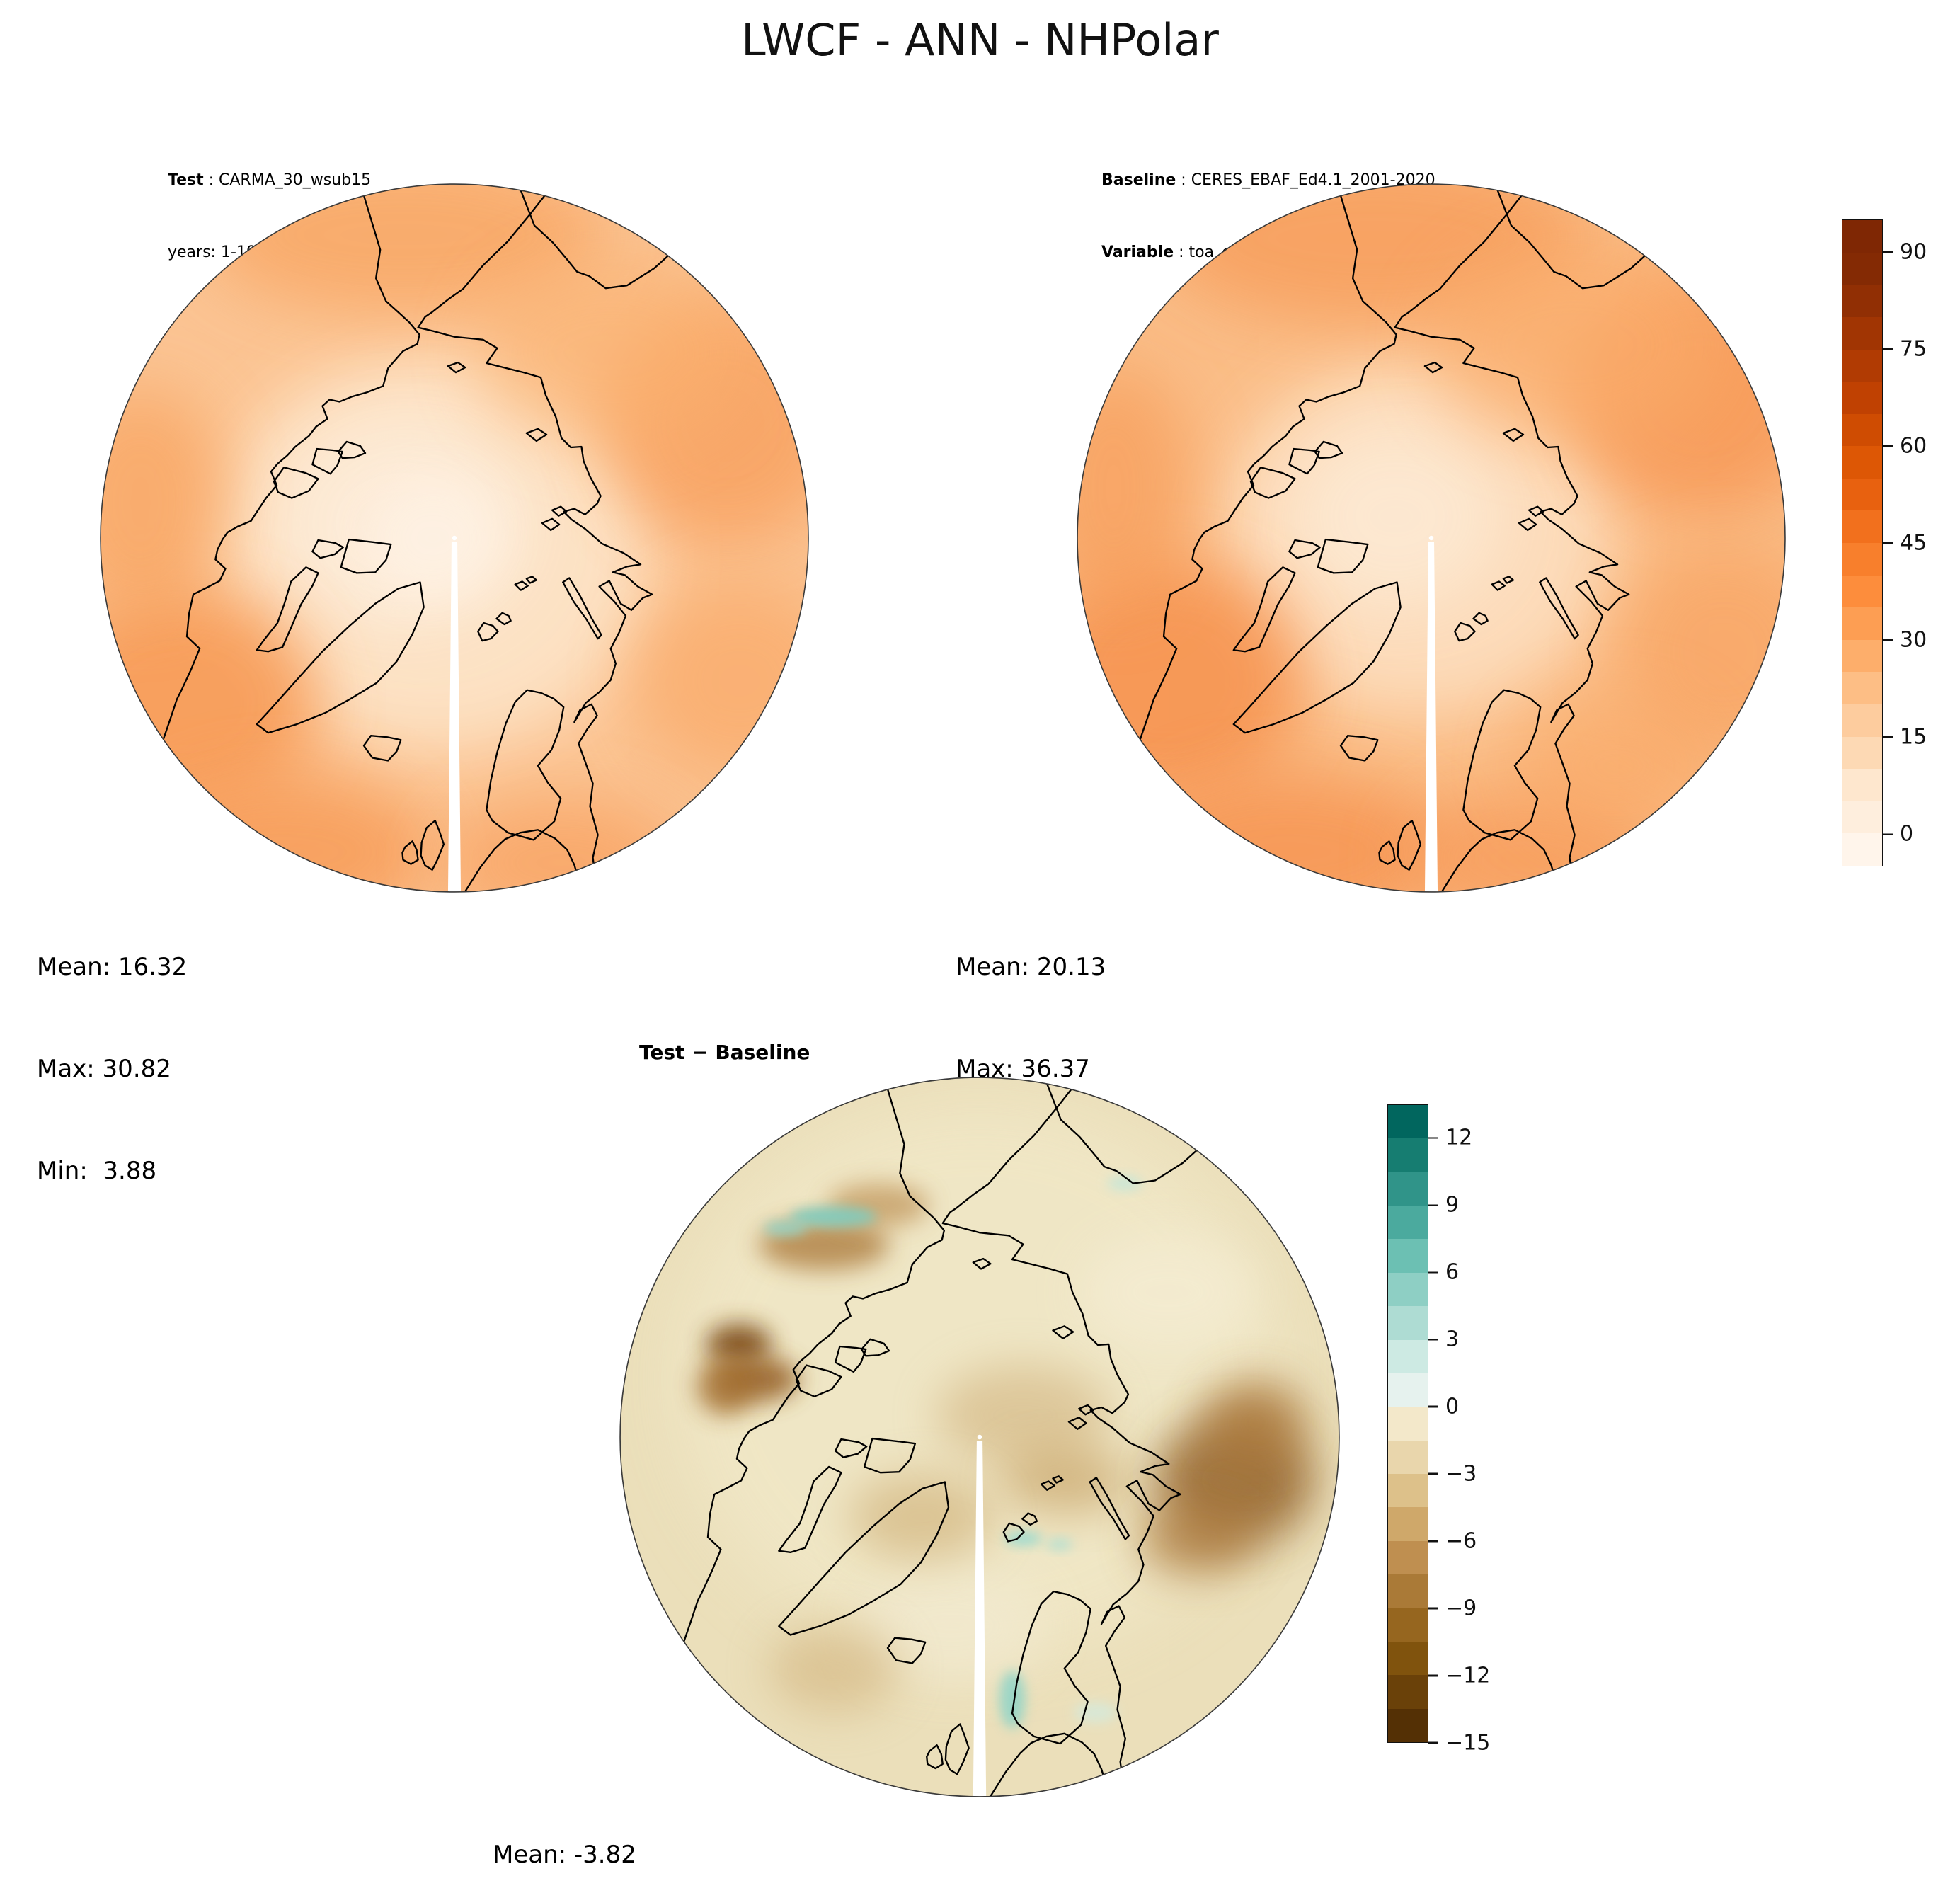 The width and height of the screenshot is (1960, 1888). What do you see at coordinates (1459, 1137) in the screenshot?
I see `tick-label: 12` at bounding box center [1459, 1137].